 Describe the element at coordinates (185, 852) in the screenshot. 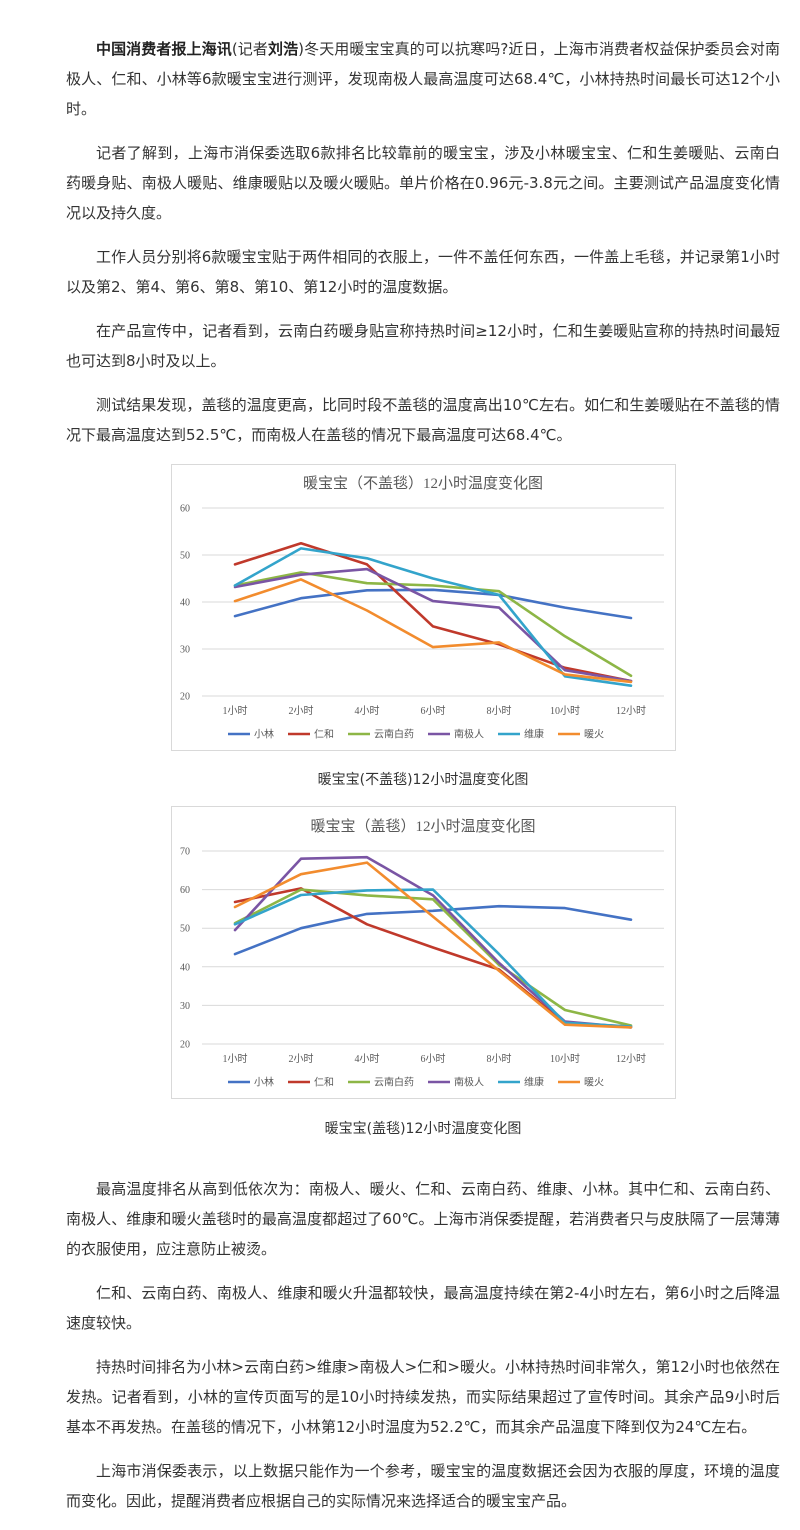

I see `y-tick-label: 70` at that location.